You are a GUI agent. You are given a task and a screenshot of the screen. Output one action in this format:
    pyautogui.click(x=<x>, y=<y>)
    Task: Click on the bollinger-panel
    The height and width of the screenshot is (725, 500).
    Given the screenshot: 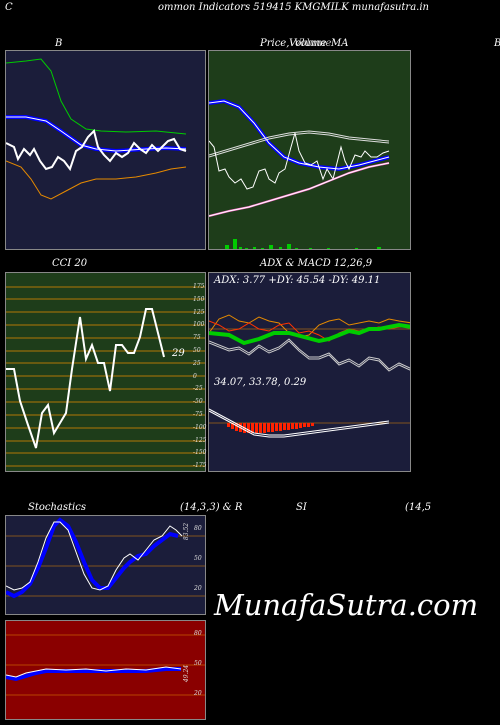 What is the action you would take?
    pyautogui.click(x=105, y=150)
    